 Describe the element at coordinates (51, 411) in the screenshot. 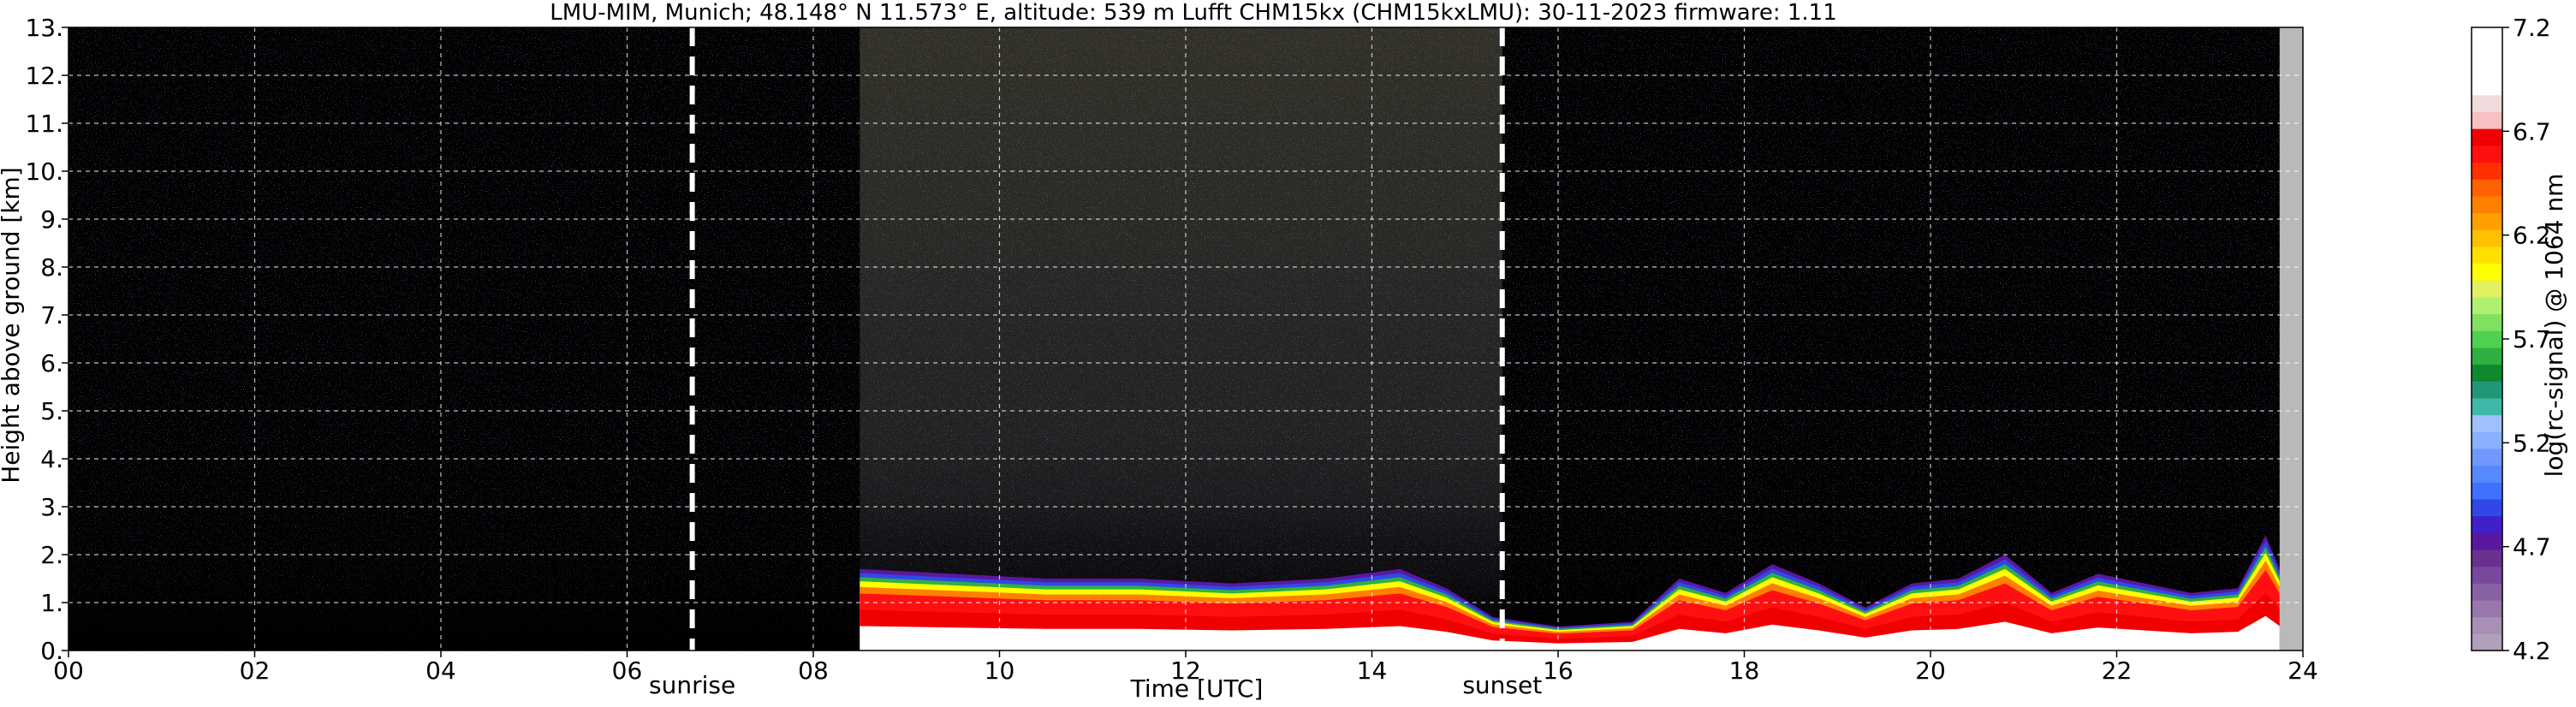

I see `y-tick-label: 5.` at that location.